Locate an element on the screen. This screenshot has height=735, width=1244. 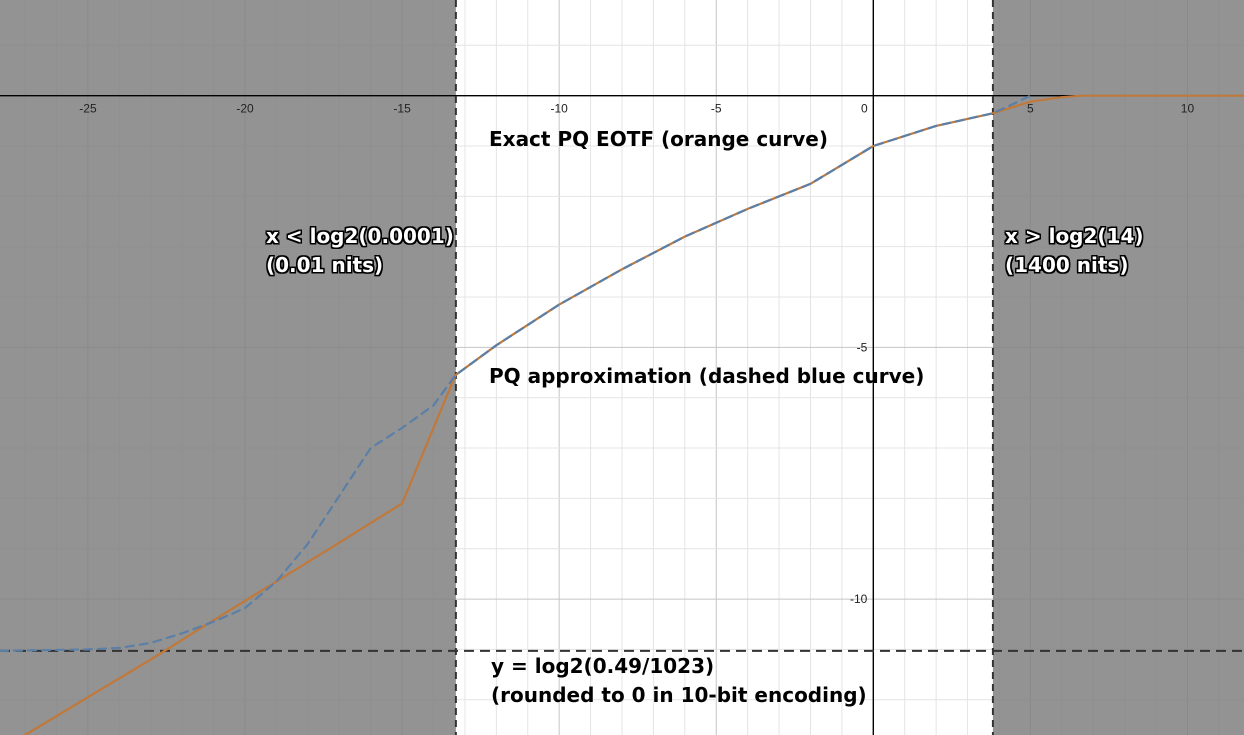
x-tick-label: -5 is located at coordinates (716, 109).